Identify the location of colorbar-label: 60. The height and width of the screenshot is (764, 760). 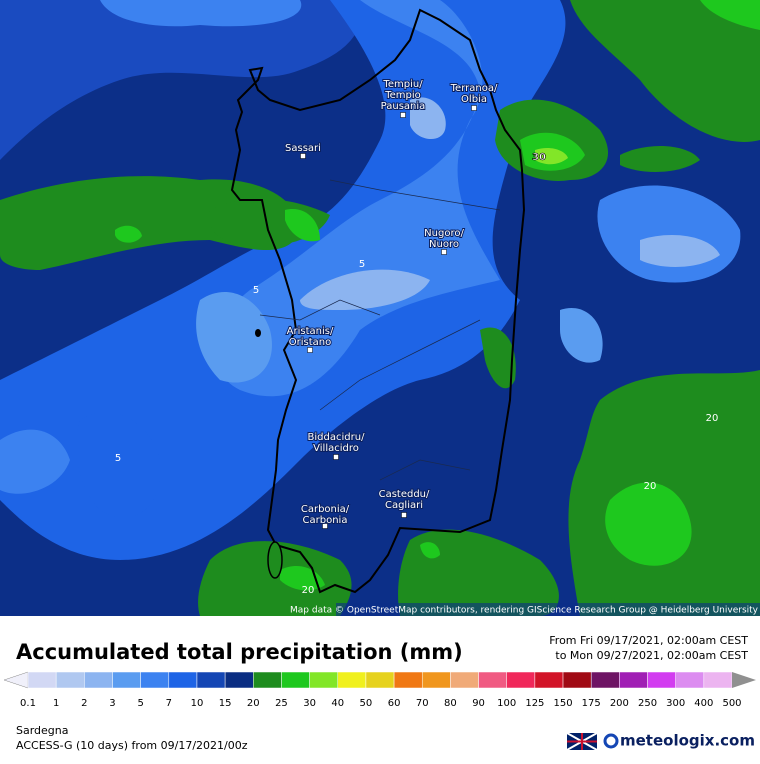
(394, 703).